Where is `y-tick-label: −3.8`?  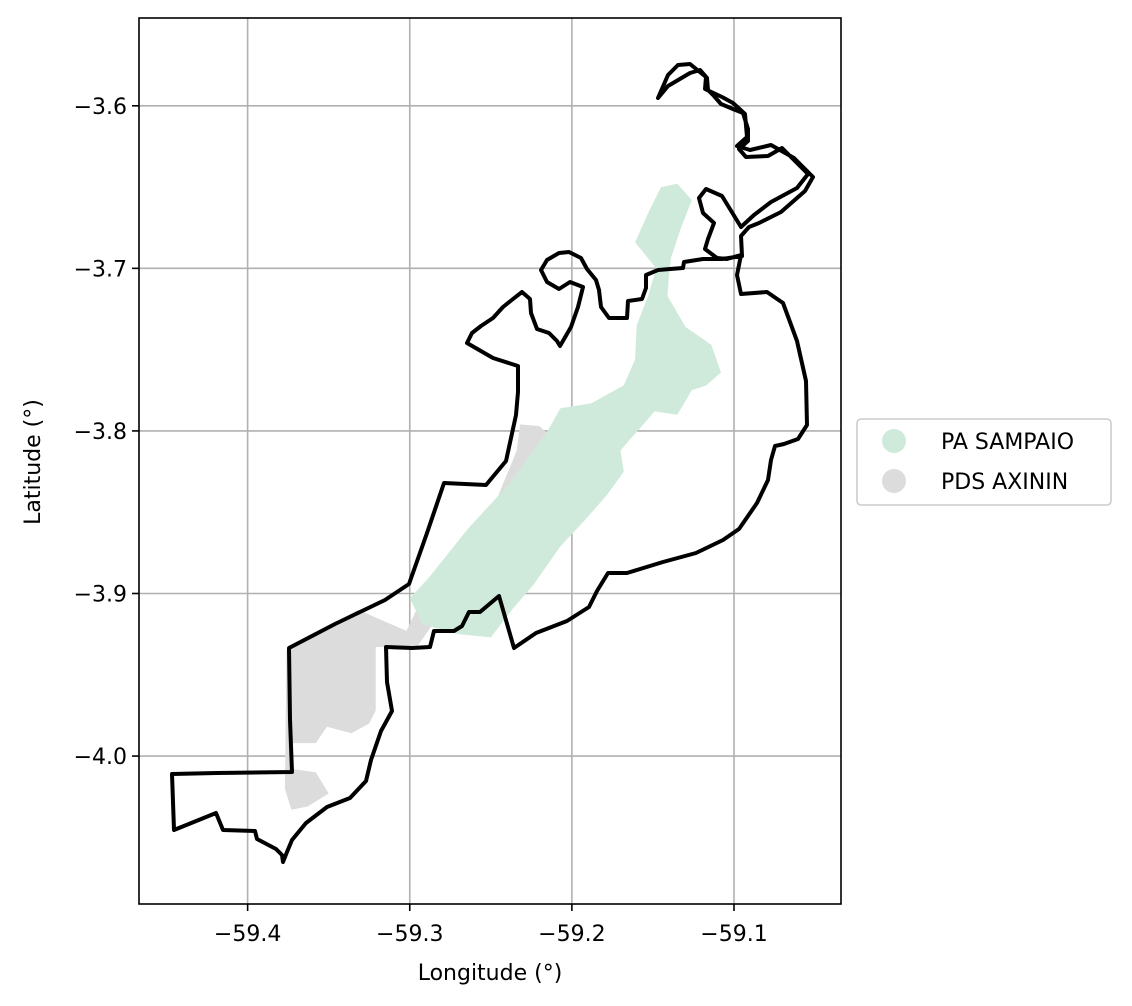 y-tick-label: −3.8 is located at coordinates (100, 432).